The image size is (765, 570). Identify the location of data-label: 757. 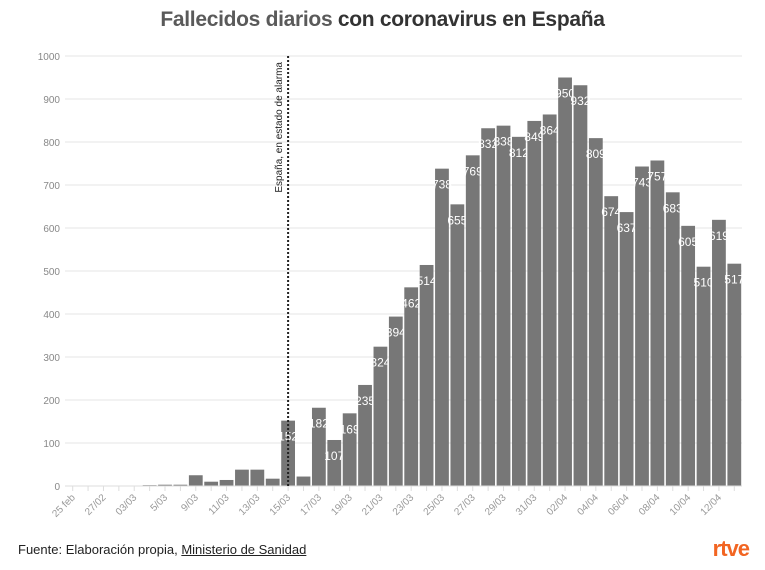
(657, 176).